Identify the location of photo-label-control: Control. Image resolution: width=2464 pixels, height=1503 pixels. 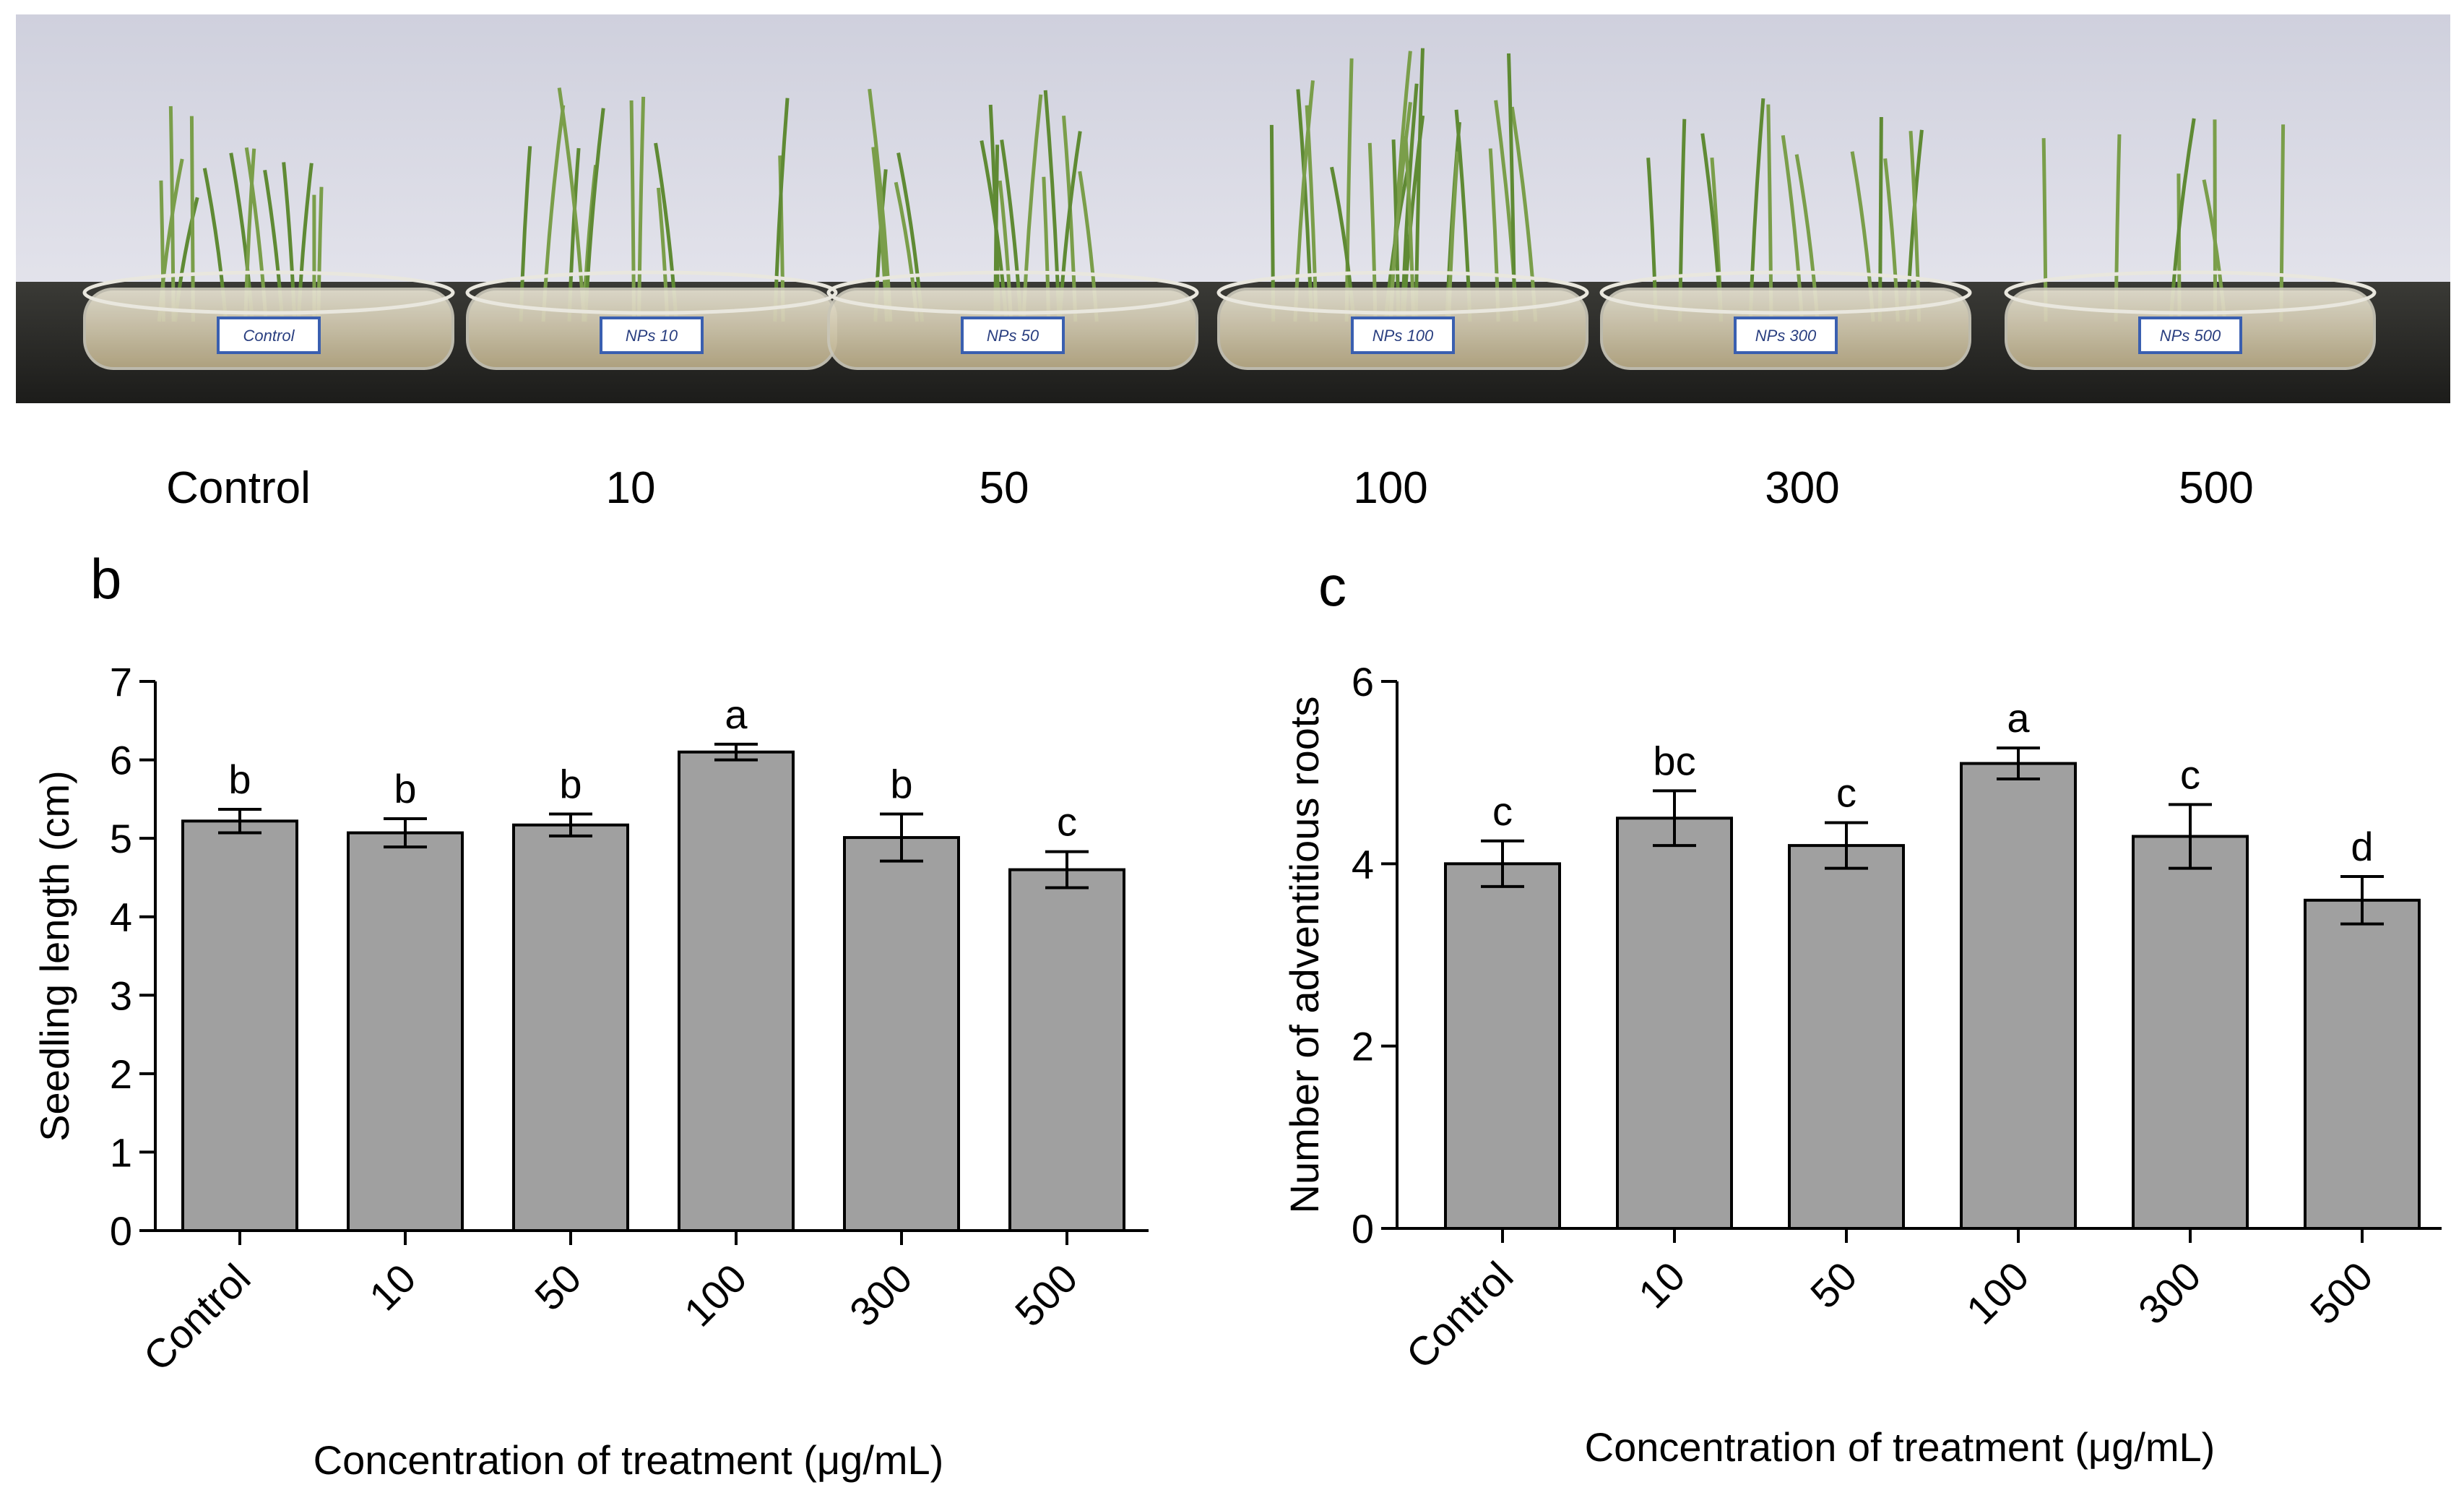
(238, 488).